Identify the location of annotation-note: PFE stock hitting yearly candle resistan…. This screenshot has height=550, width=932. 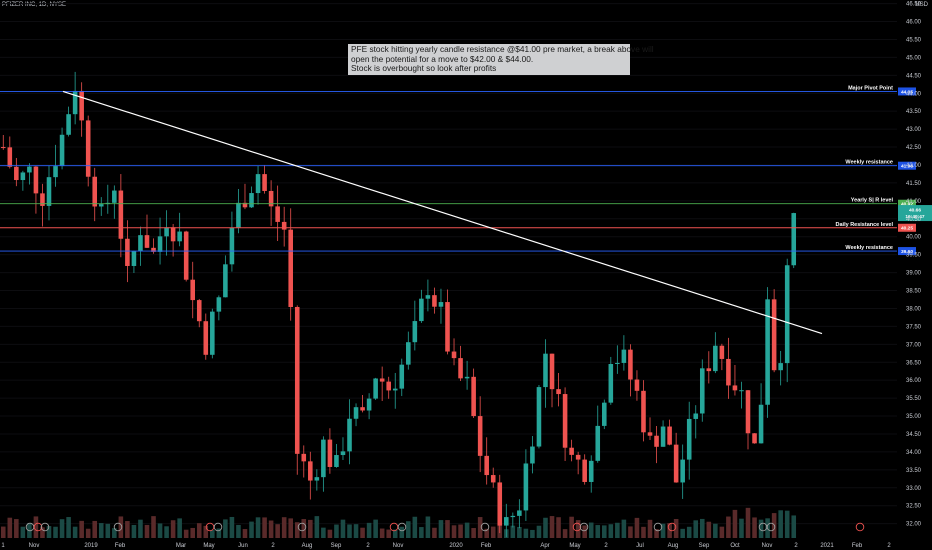
(501, 59).